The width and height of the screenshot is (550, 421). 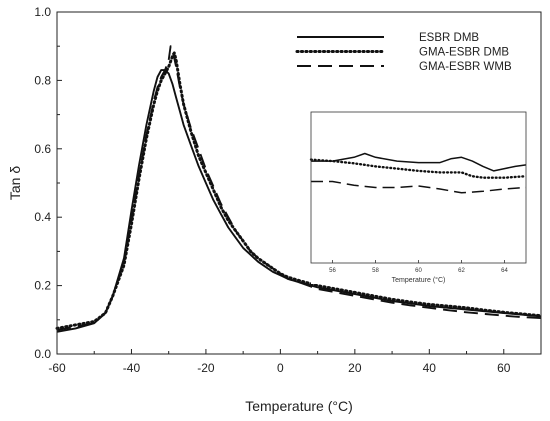 What do you see at coordinates (419, 280) in the screenshot?
I see `inset-x-axis-title: Temperature (°C)` at bounding box center [419, 280].